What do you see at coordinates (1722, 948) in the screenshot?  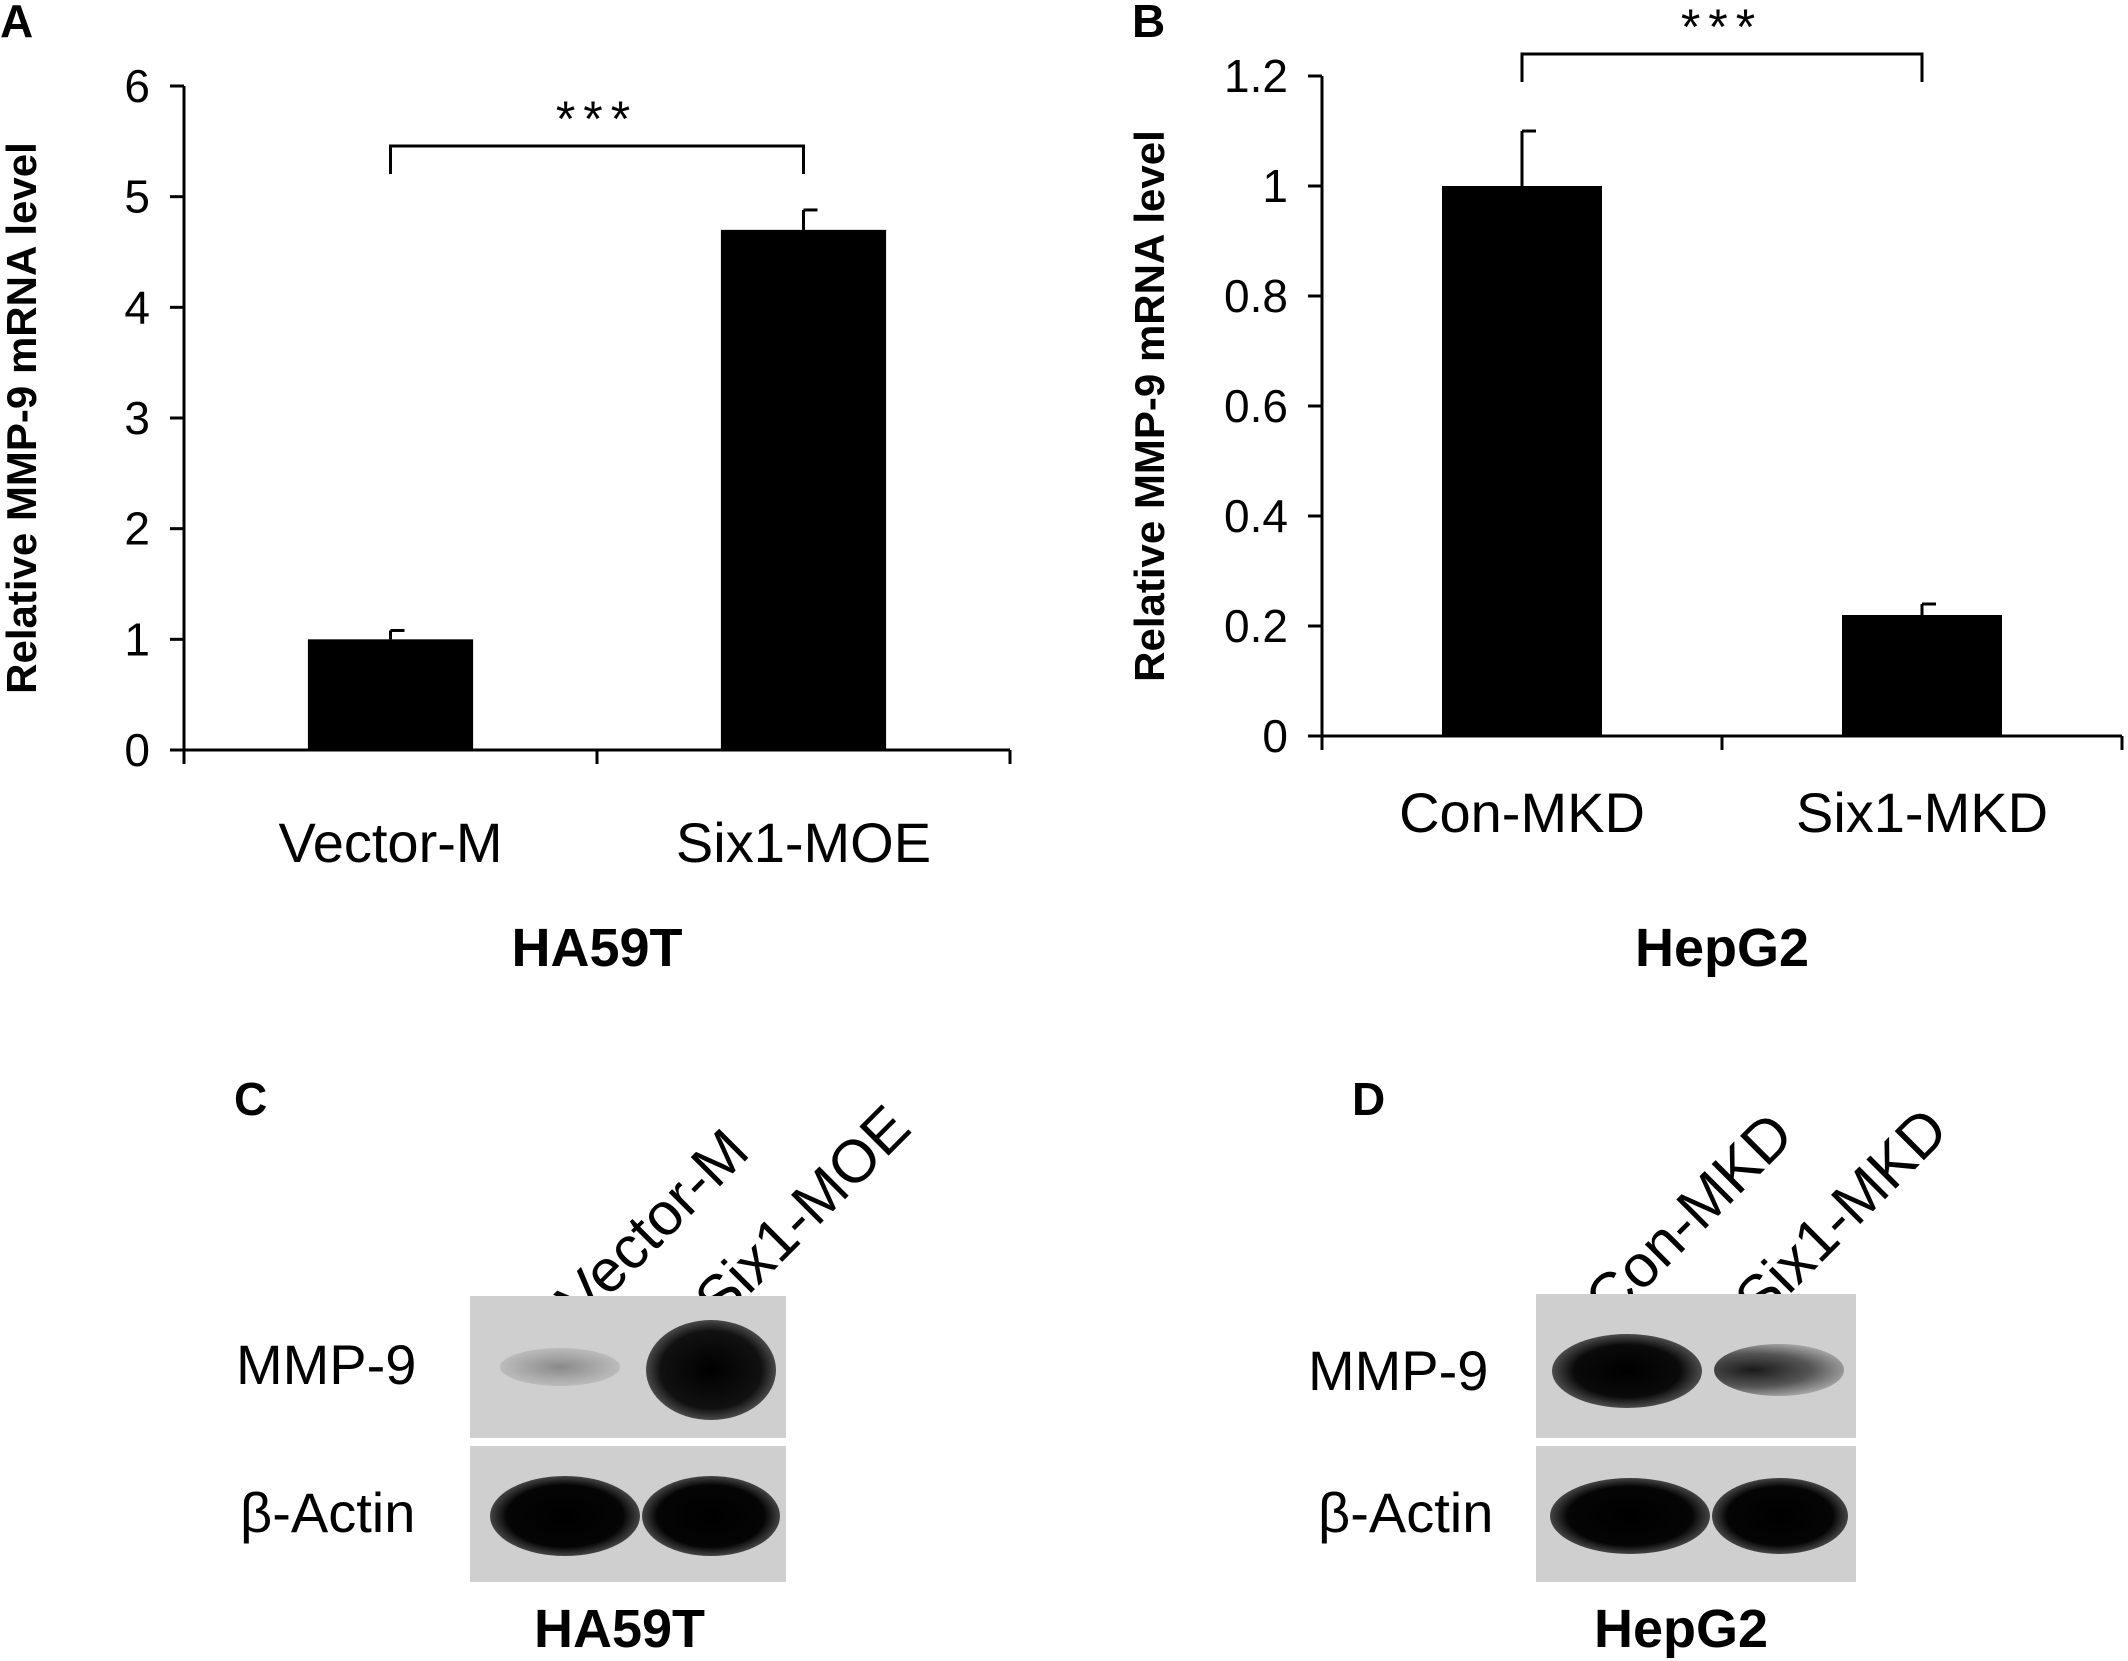 I see `x-axis-label: HepG2` at bounding box center [1722, 948].